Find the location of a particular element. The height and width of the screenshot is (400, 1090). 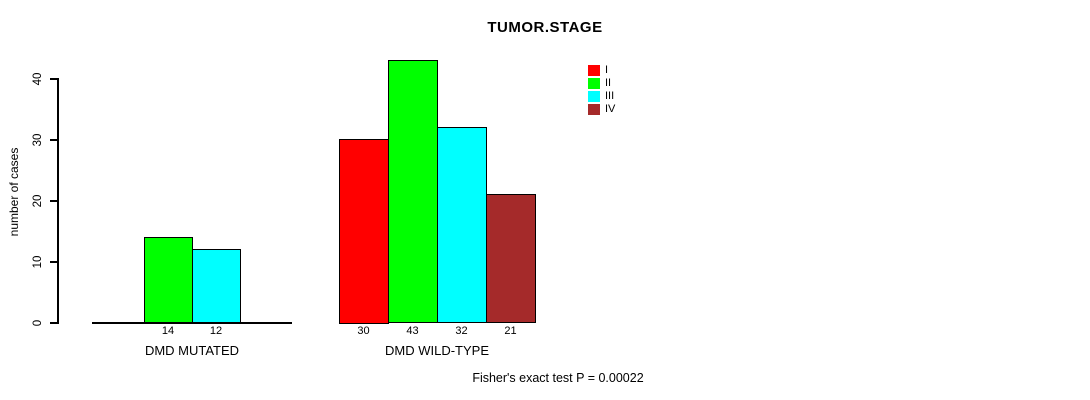

bar-IV is located at coordinates (511, 258).